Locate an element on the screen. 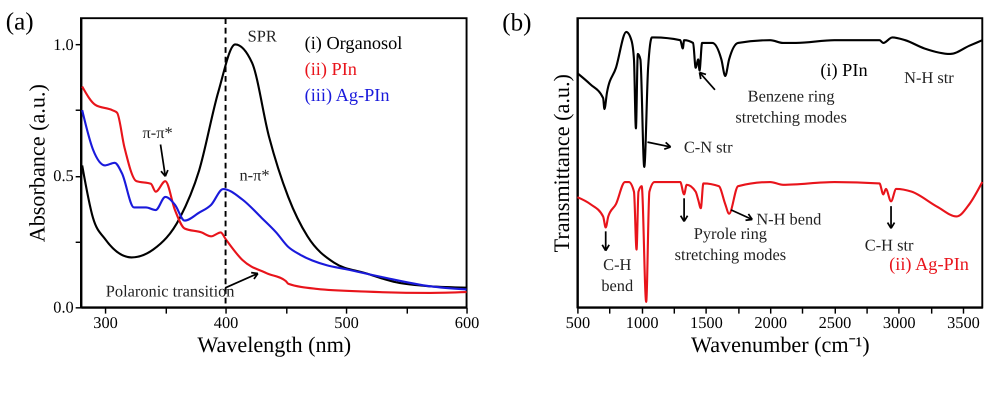 This screenshot has width=990, height=400. x-tick-label: 600 is located at coordinates (467, 322).